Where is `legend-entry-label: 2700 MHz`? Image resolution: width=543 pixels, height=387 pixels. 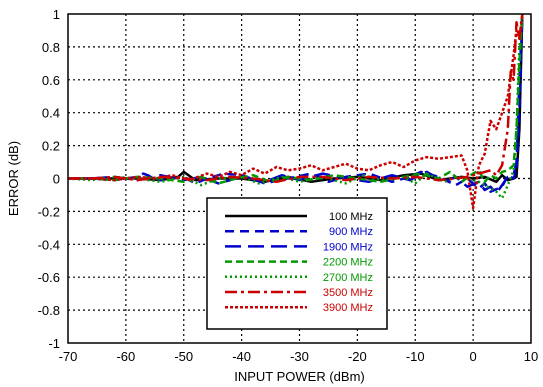 legend-entry-label: 2700 MHz is located at coordinates (348, 278).